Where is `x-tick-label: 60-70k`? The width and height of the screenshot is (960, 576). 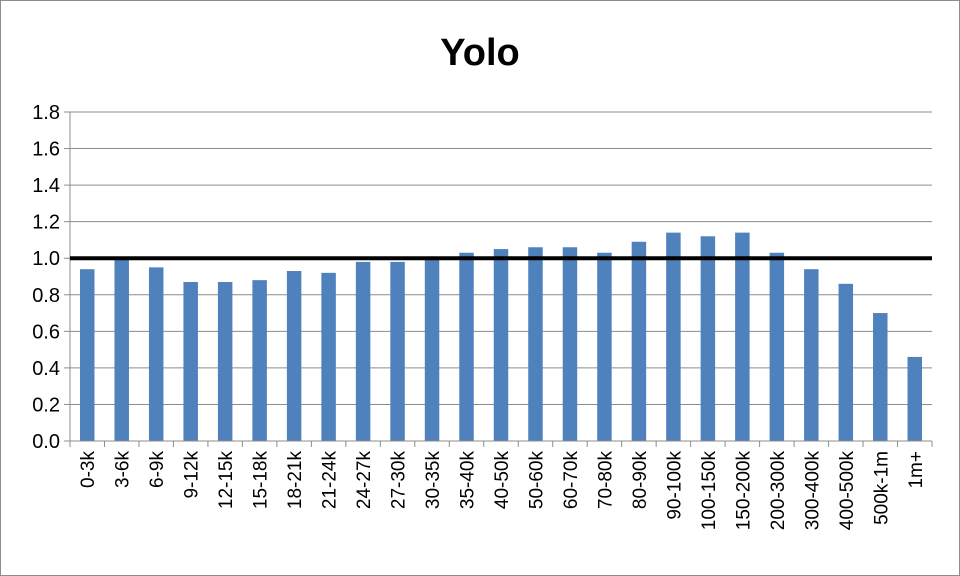
x-tick-label: 60-70k is located at coordinates (571, 480).